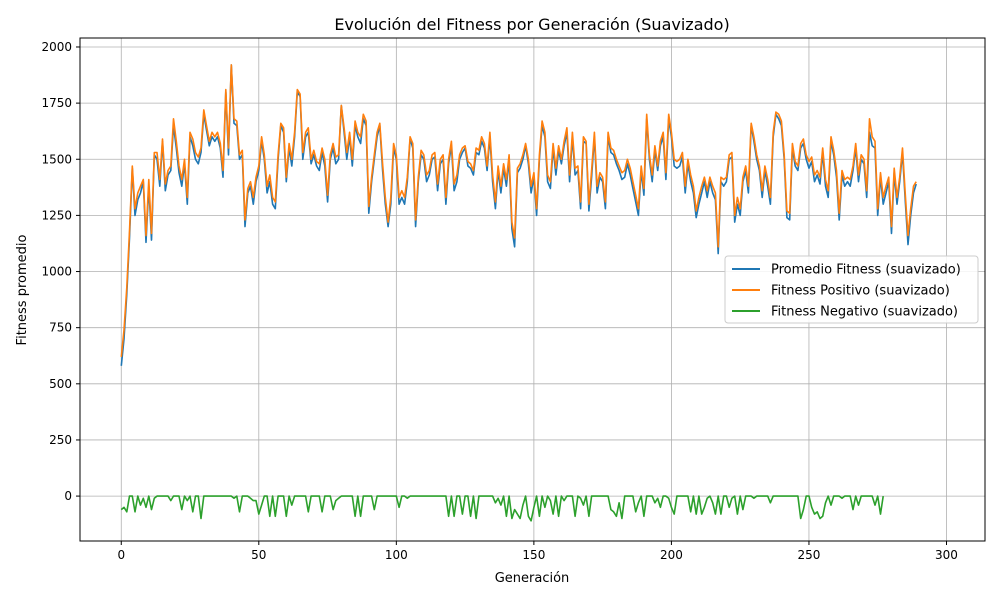 The width and height of the screenshot is (1000, 600). Describe the element at coordinates (866, 270) in the screenshot. I see `legend-label-promedio: Promedio Fitness (suavizado)` at that location.